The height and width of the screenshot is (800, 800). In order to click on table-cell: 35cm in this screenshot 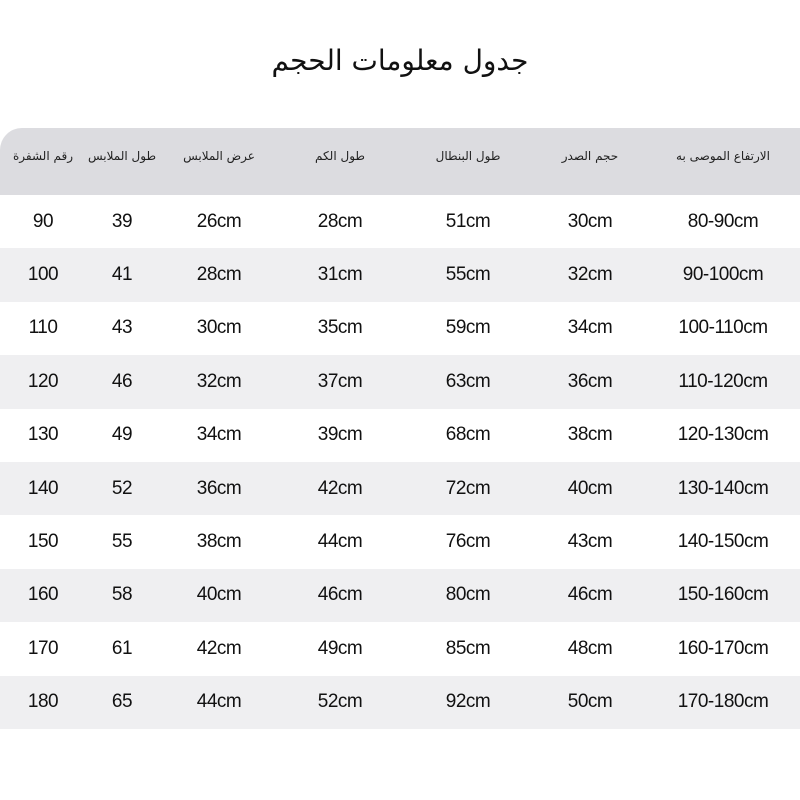, I will do `click(340, 328)`.